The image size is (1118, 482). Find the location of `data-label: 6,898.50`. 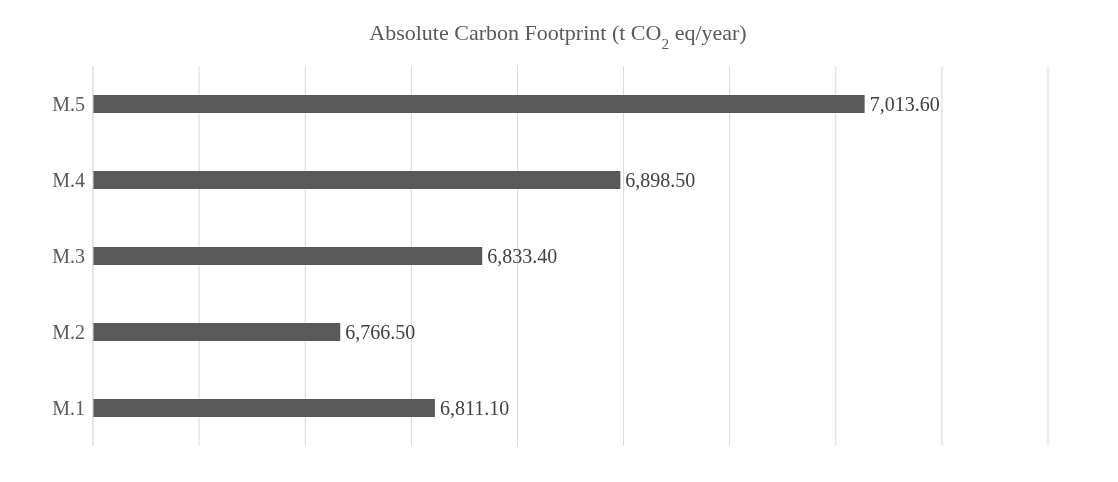

data-label: 6,898.50 is located at coordinates (660, 179).